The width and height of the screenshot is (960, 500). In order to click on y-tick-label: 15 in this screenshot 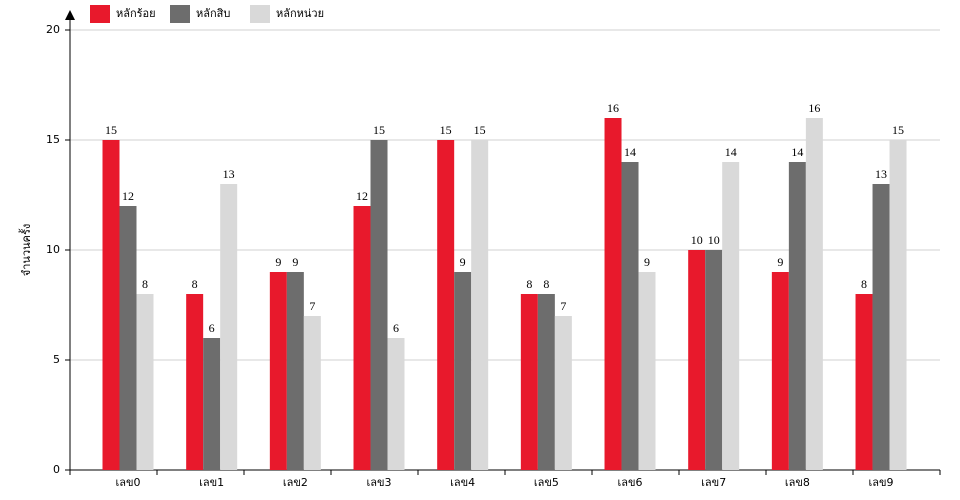, I will do `click(53, 139)`.